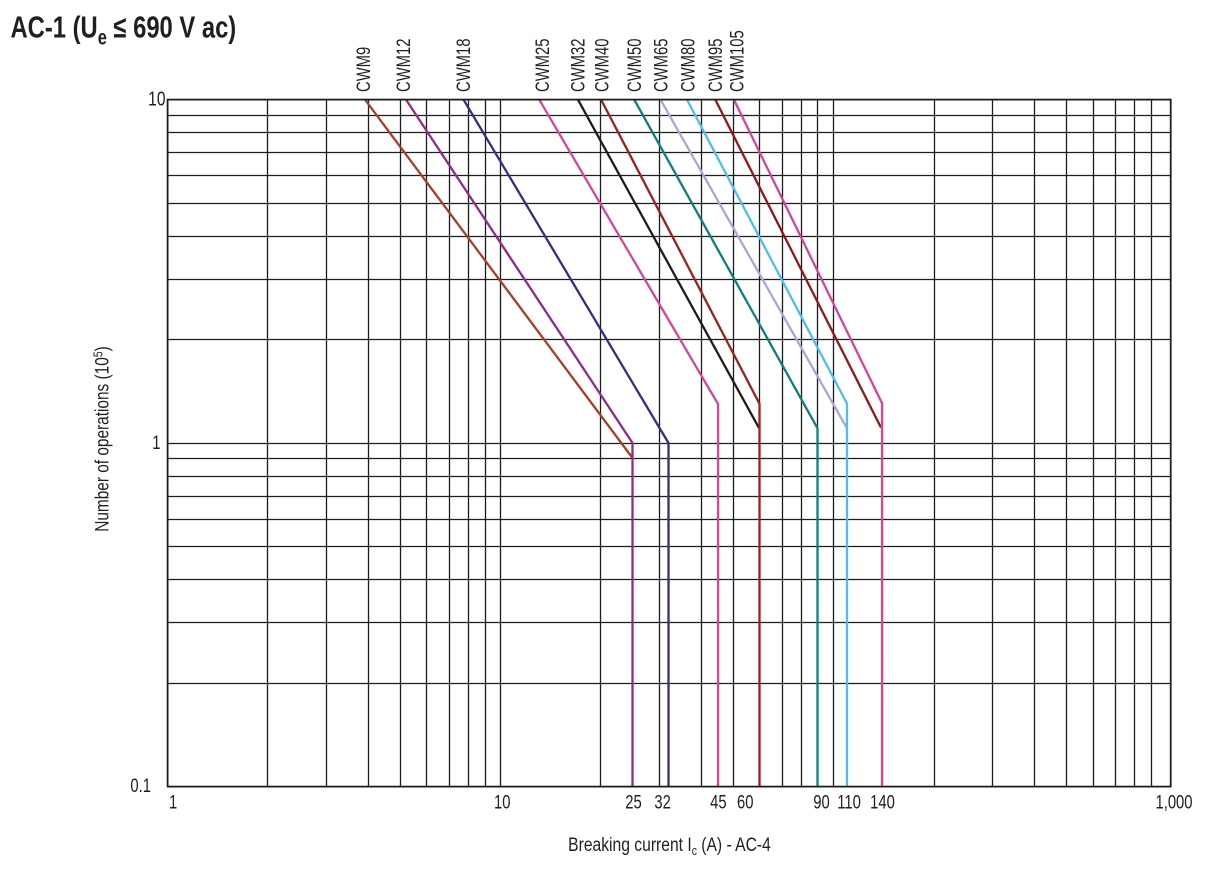 Image resolution: width=1220 pixels, height=874 pixels. I want to click on svg-text: 25, so click(633, 802).